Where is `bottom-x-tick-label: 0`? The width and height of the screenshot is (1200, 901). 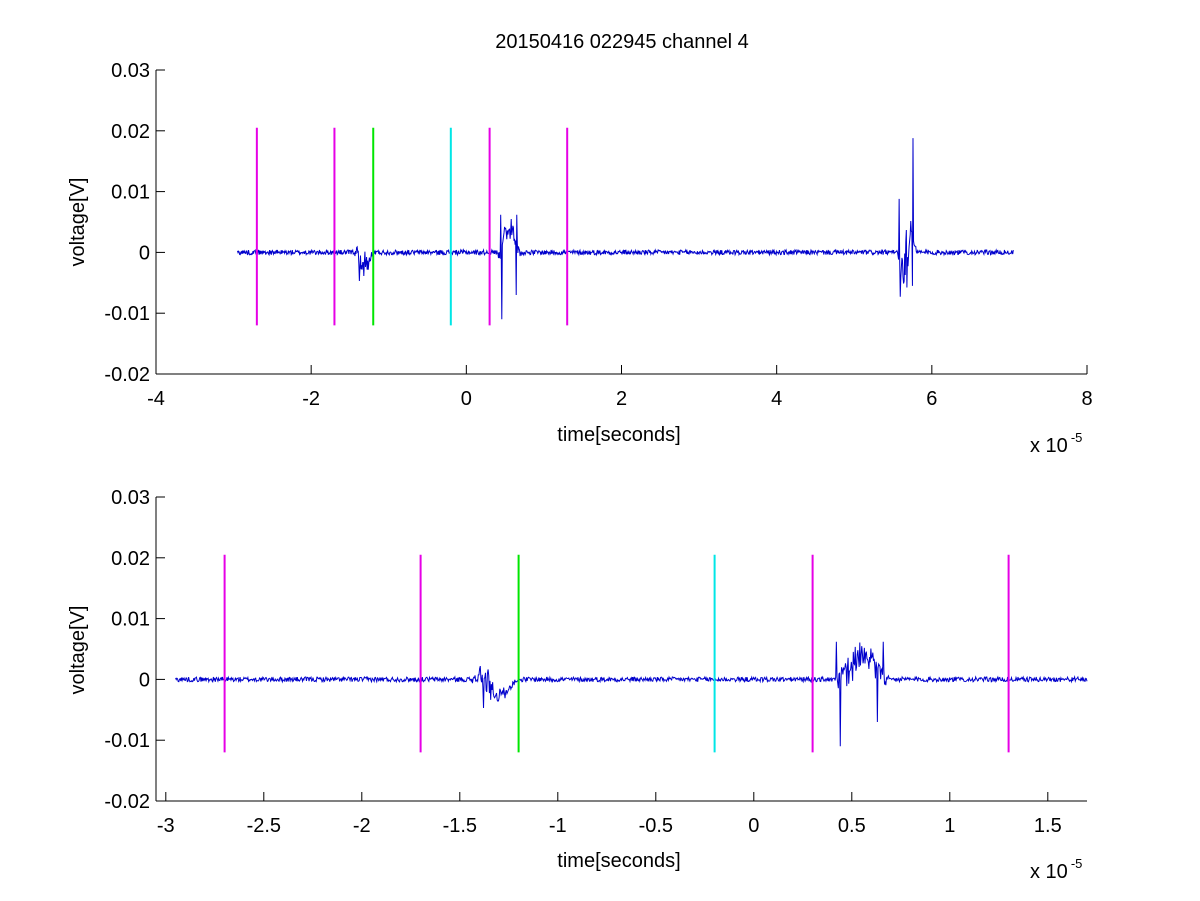 bottom-x-tick-label: 0 is located at coordinates (753, 826).